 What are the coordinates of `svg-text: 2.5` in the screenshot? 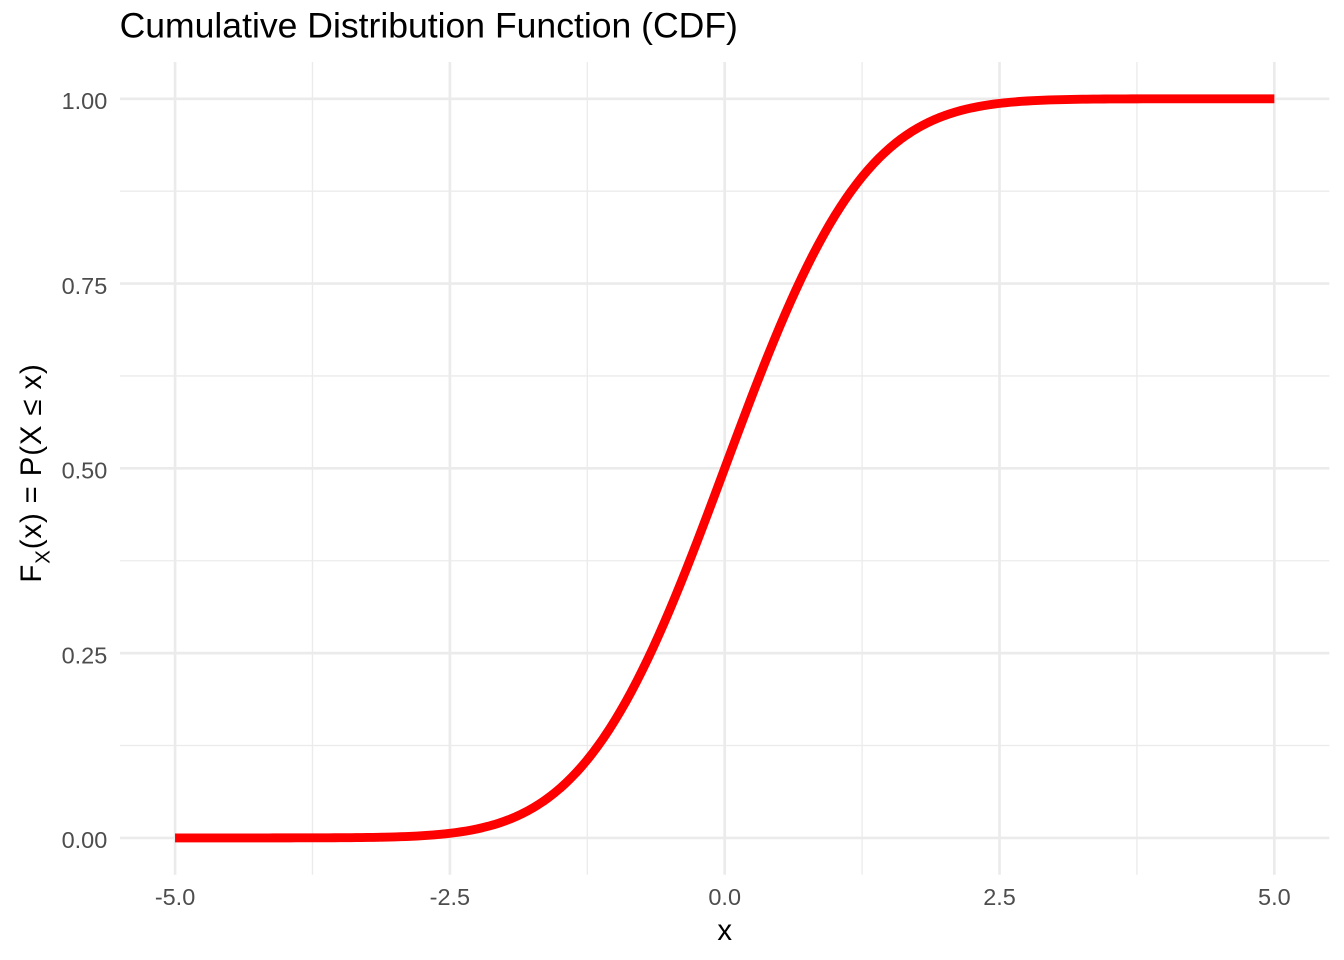 It's located at (999, 897).